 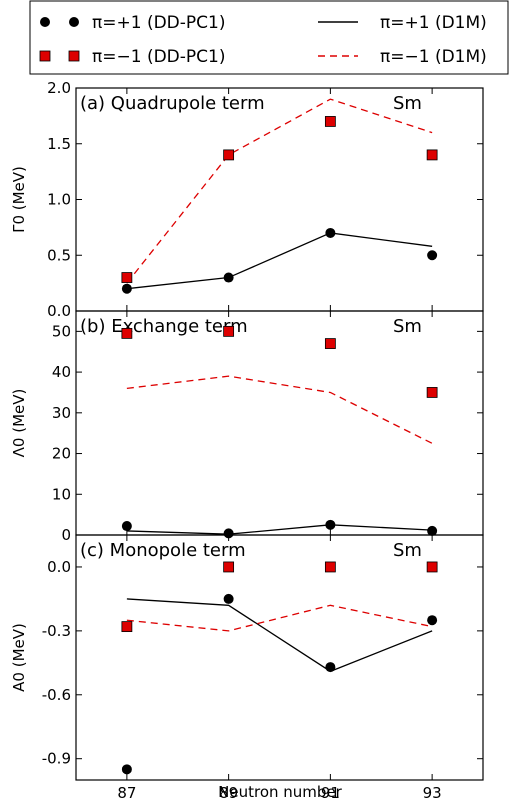 I want to click on y-tick-label: -0.9, so click(x=56, y=759).